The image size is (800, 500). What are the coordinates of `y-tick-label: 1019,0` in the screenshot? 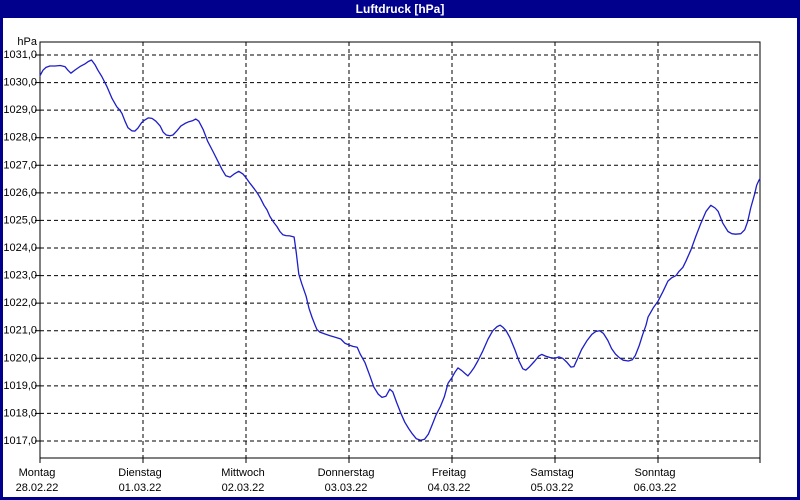 It's located at (20, 386).